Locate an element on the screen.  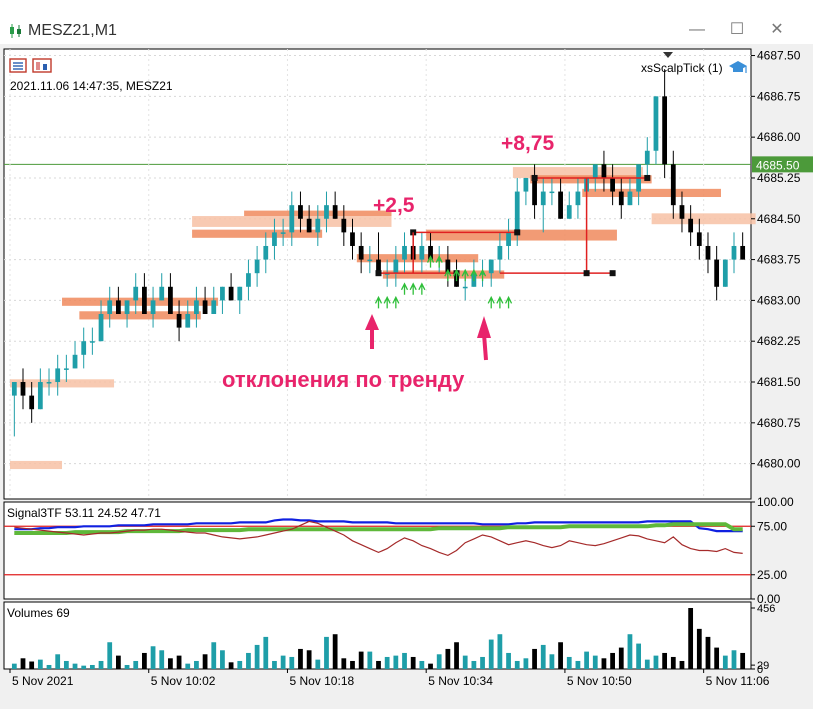
volume-tick-label: 456 is located at coordinates (766, 609).